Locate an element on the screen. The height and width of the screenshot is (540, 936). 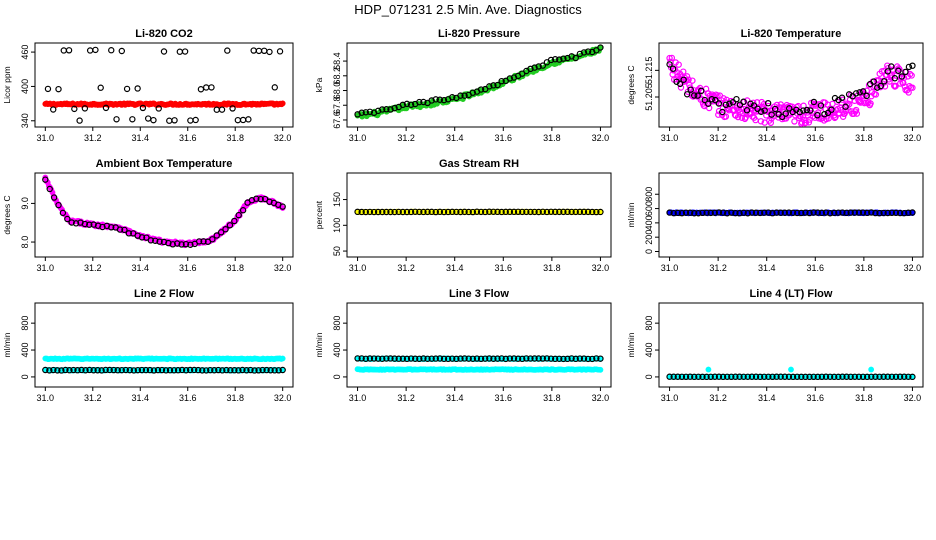
series-temp_open_black is located at coordinates (791, 91).